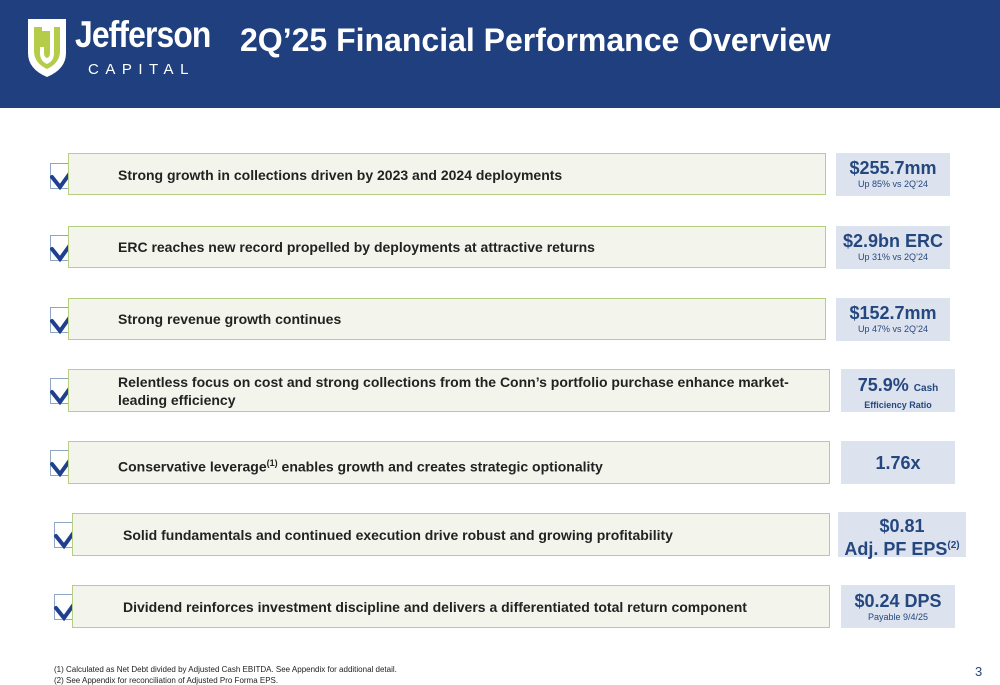  I want to click on metric-value-main: 75.9%, so click(883, 385).